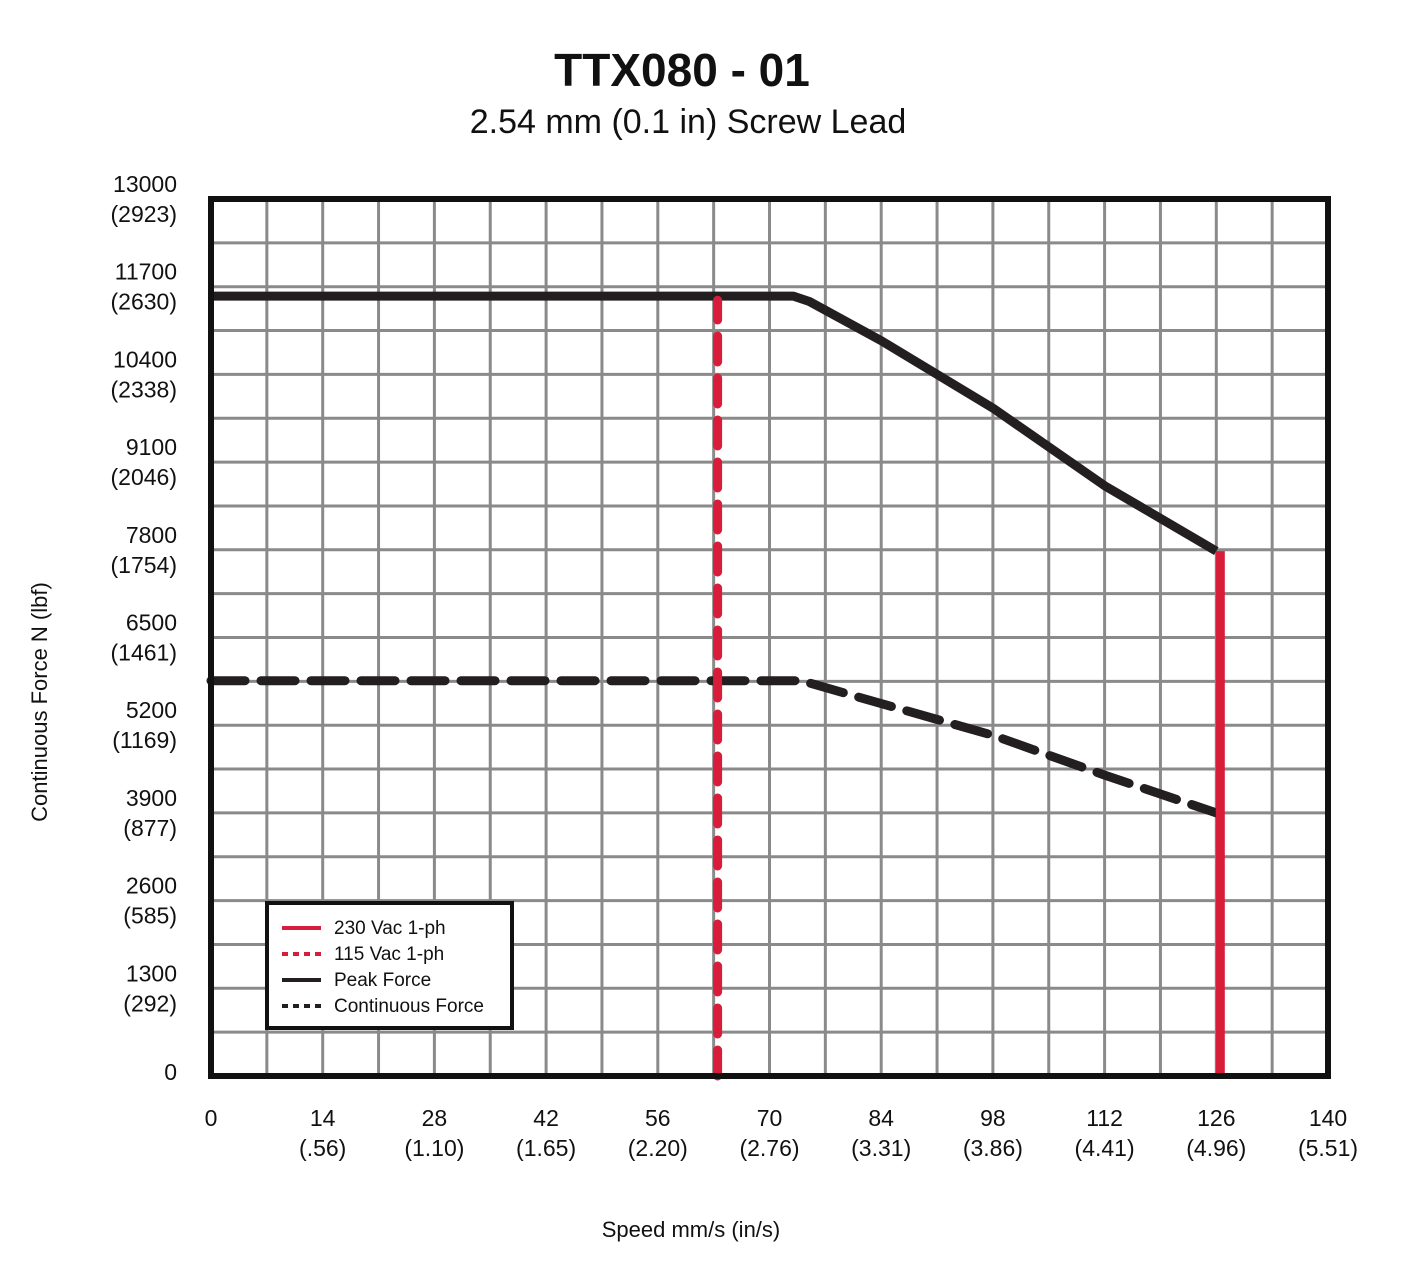 The image size is (1406, 1280). I want to click on x-tick-sublabel: (3.31), so click(881, 1148).